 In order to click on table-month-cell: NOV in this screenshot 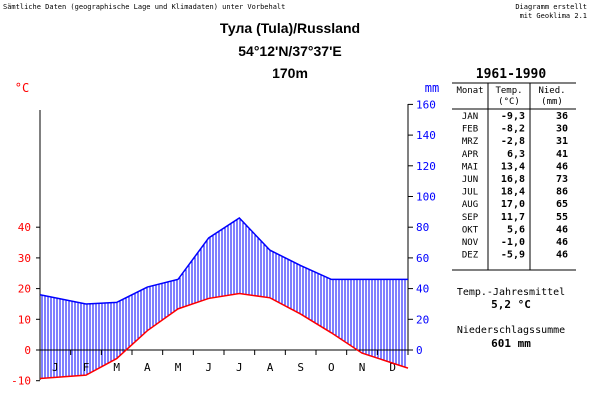, I will do `click(470, 243)`.